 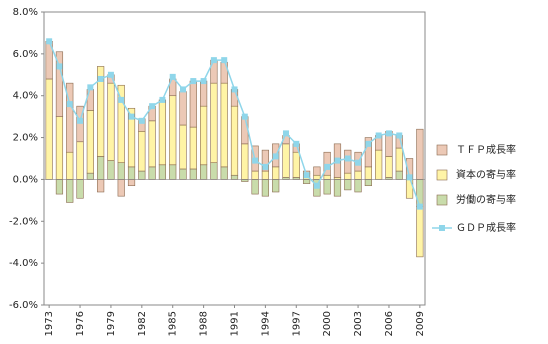 What do you see at coordinates (265, 323) in the screenshot?
I see `x-tick-label: 1994` at bounding box center [265, 323].